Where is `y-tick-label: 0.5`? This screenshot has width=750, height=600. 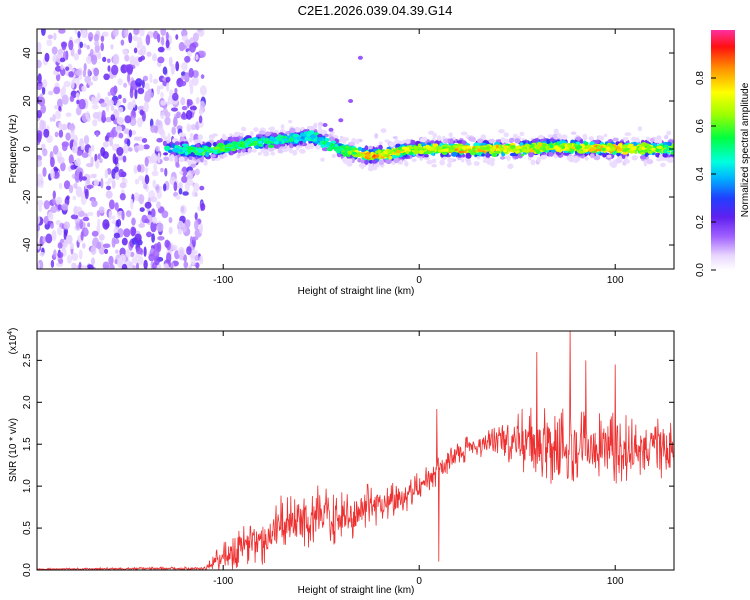
y-tick-label: 0.5 is located at coordinates (27, 528).